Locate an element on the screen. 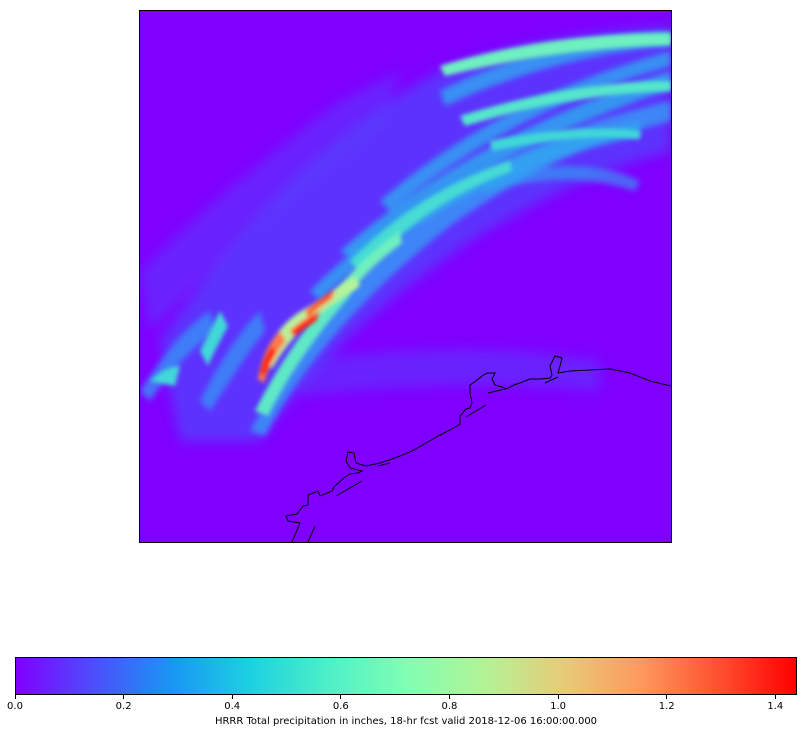 This screenshot has height=734, width=806. colorbar-tick-label: 0.8 is located at coordinates (449, 706).